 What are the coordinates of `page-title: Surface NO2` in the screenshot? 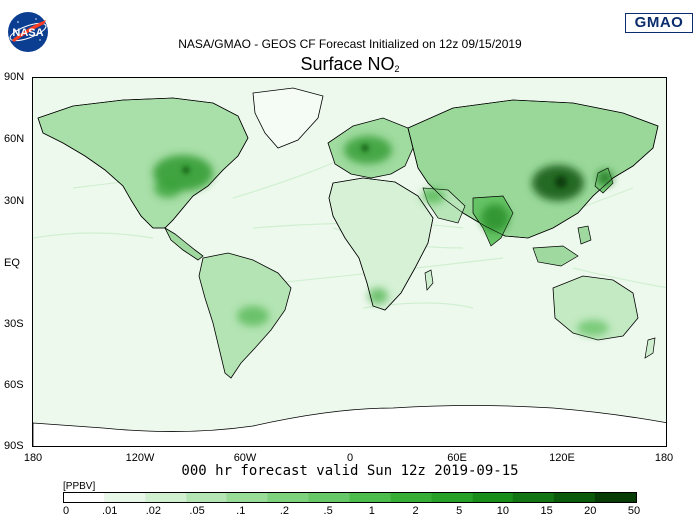 It's located at (350, 64).